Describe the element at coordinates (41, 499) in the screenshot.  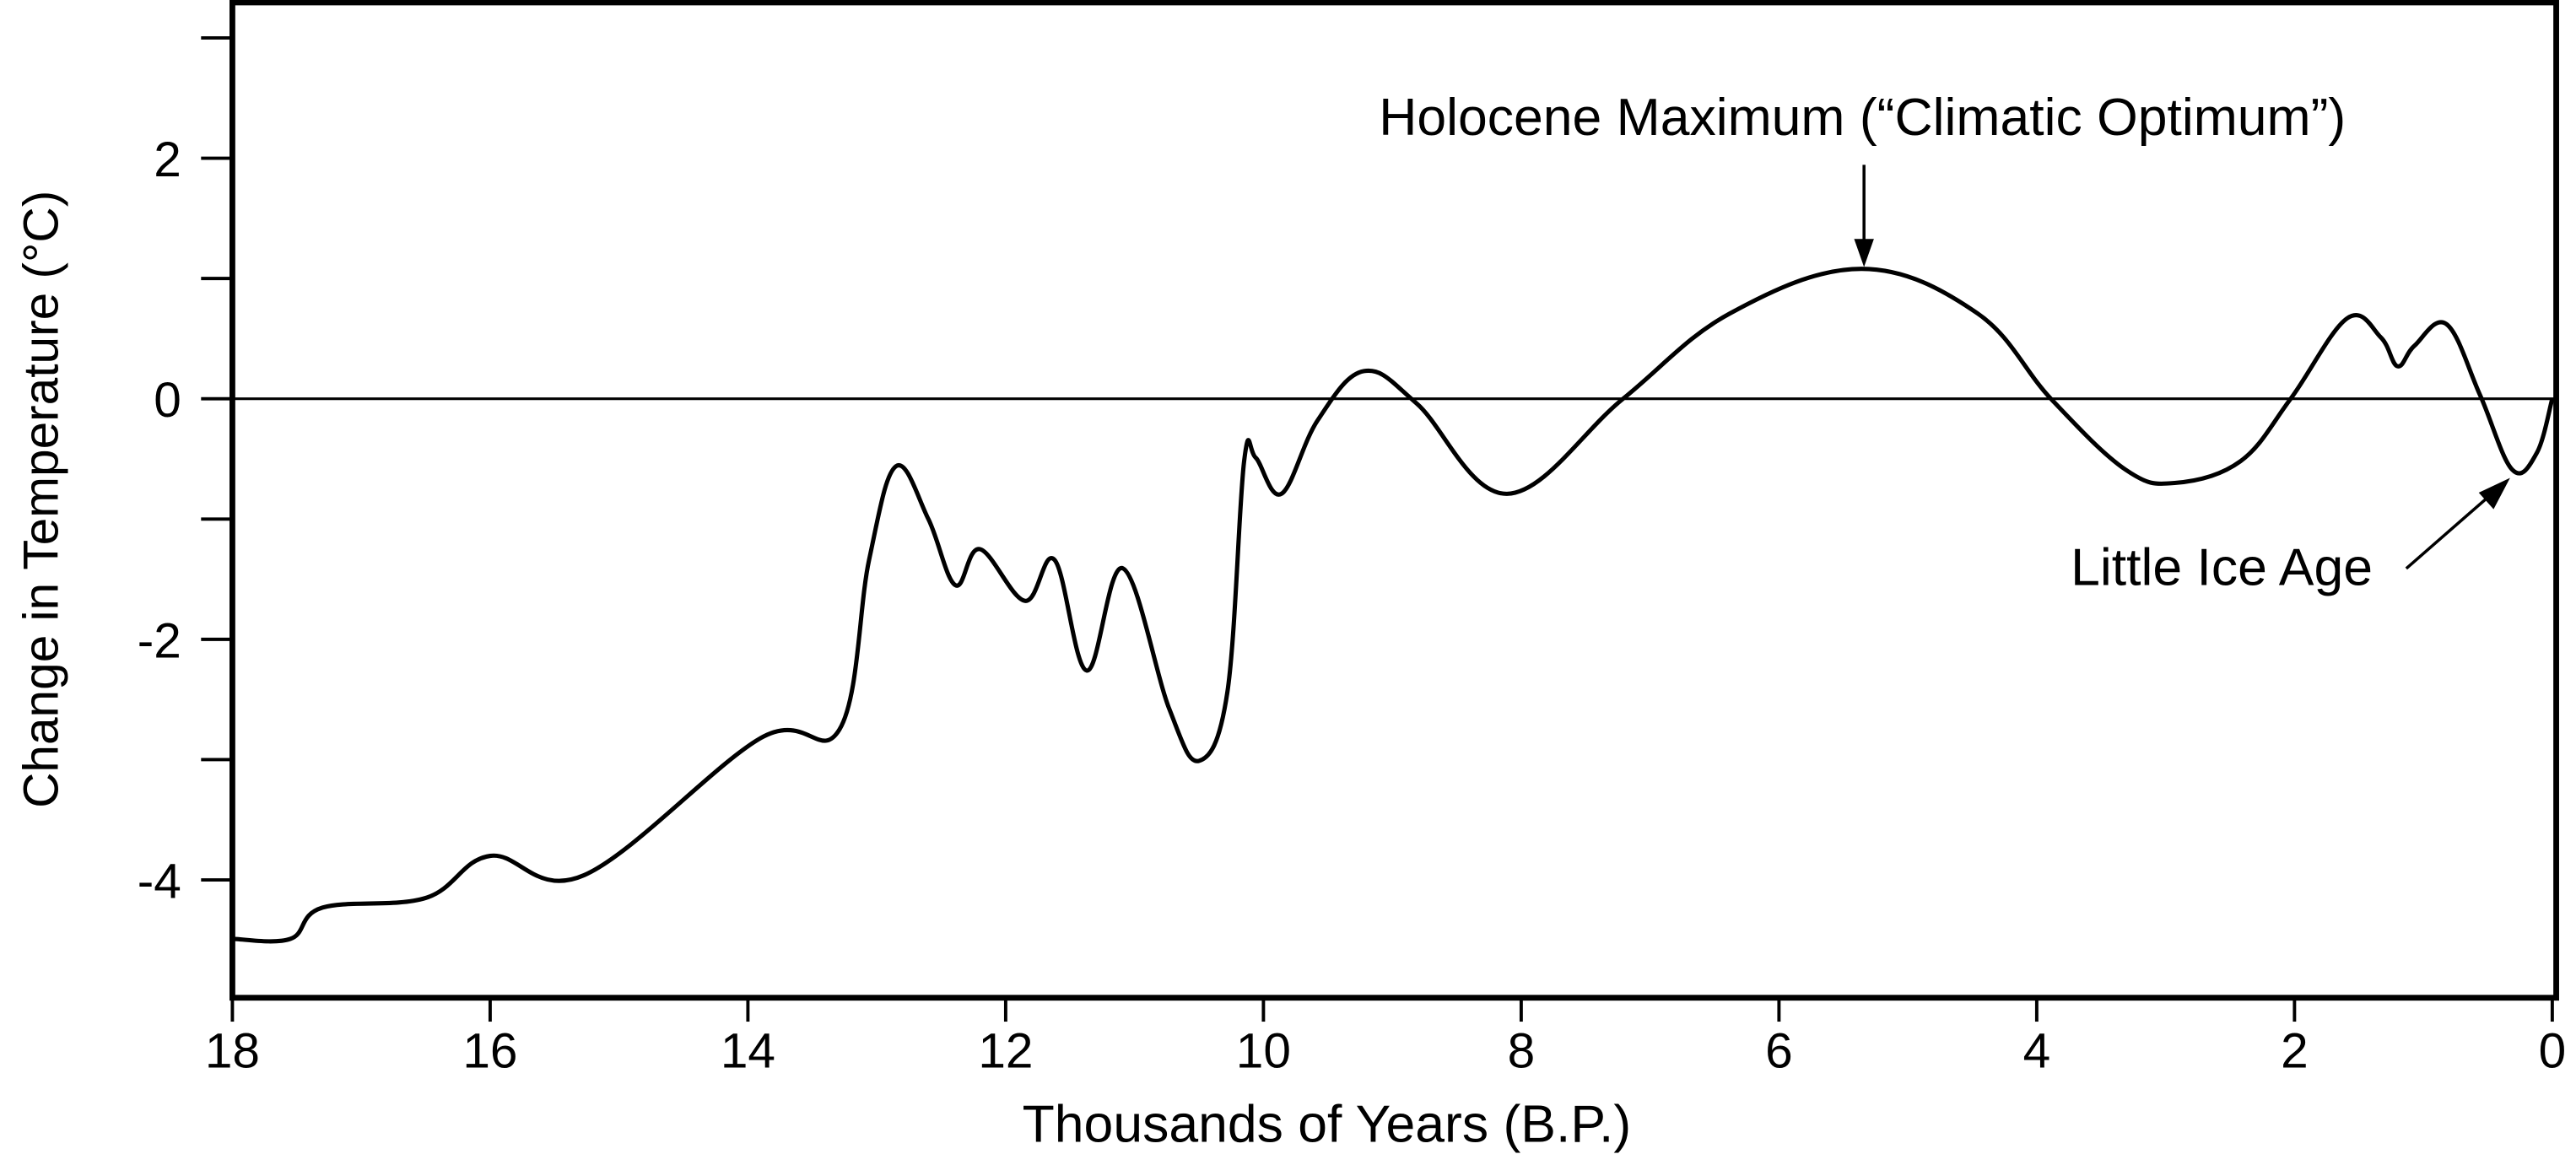
I see `y-axis-label: Change in Temperature (°C)` at that location.